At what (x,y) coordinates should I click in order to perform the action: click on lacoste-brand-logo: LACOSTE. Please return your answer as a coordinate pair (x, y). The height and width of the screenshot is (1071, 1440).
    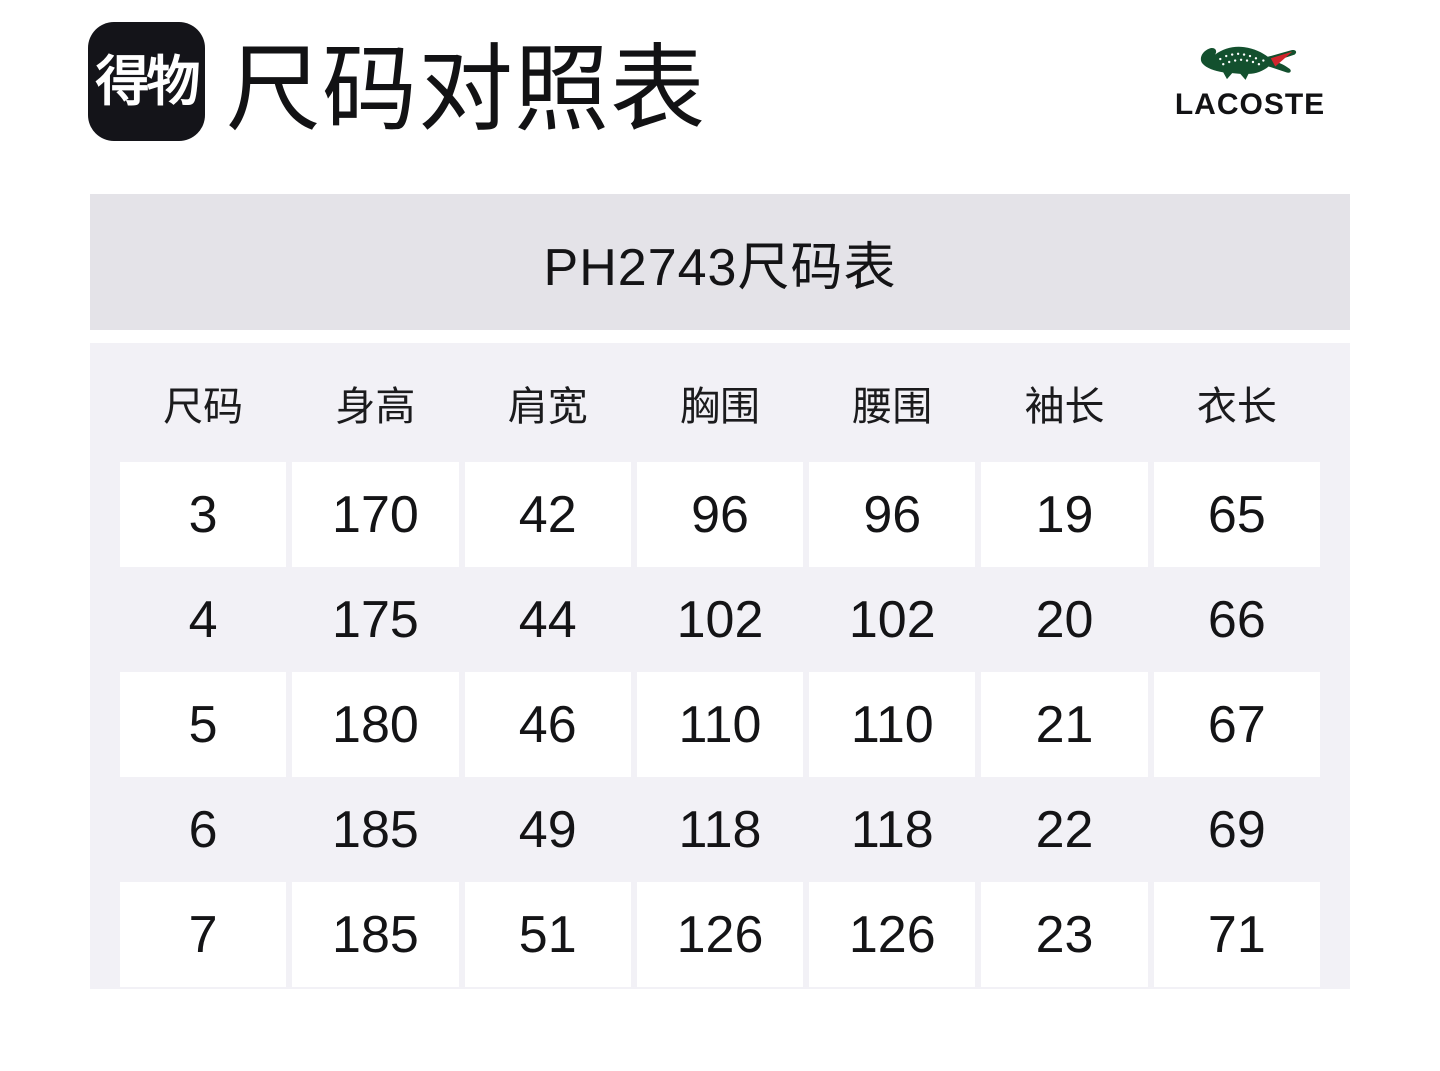
    Looking at the image, I should click on (1250, 77).